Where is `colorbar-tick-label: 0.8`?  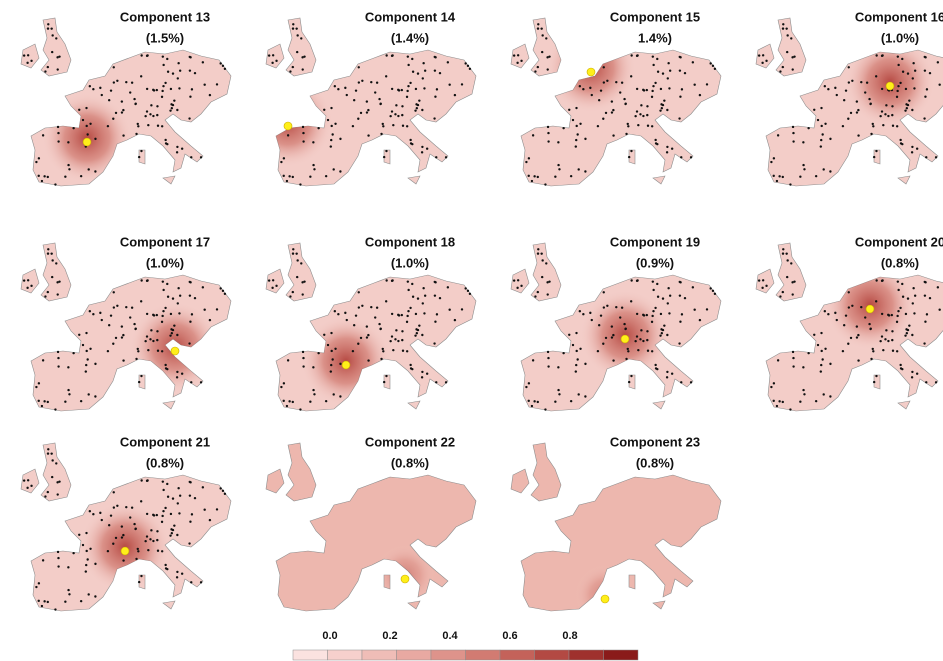
colorbar-tick-label: 0.8 is located at coordinates (569, 636).